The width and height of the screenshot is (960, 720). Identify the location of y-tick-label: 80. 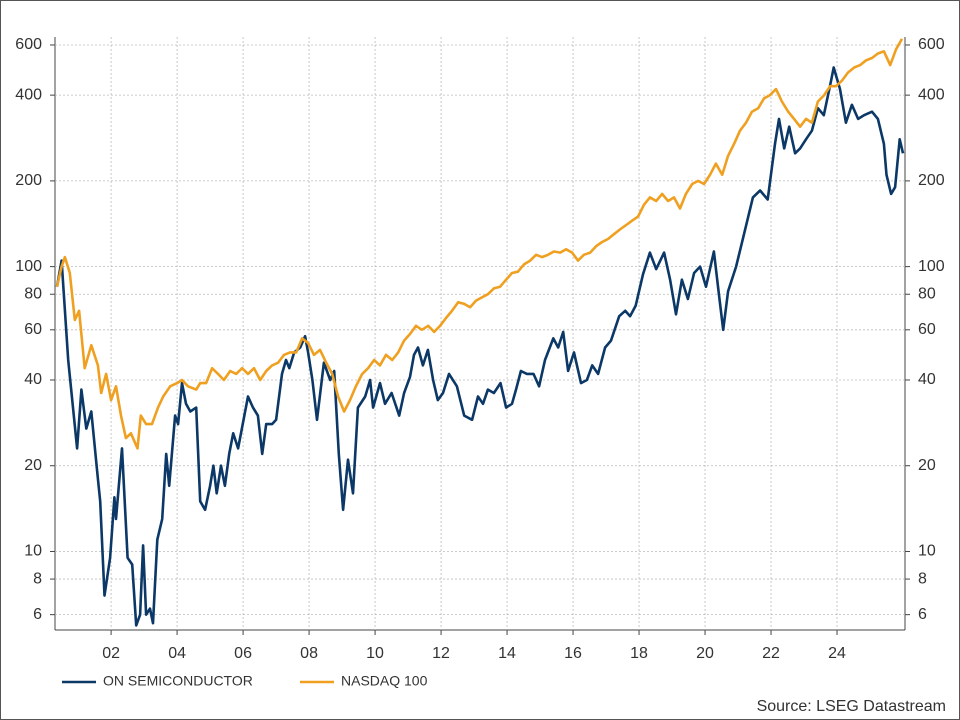
(33, 293).